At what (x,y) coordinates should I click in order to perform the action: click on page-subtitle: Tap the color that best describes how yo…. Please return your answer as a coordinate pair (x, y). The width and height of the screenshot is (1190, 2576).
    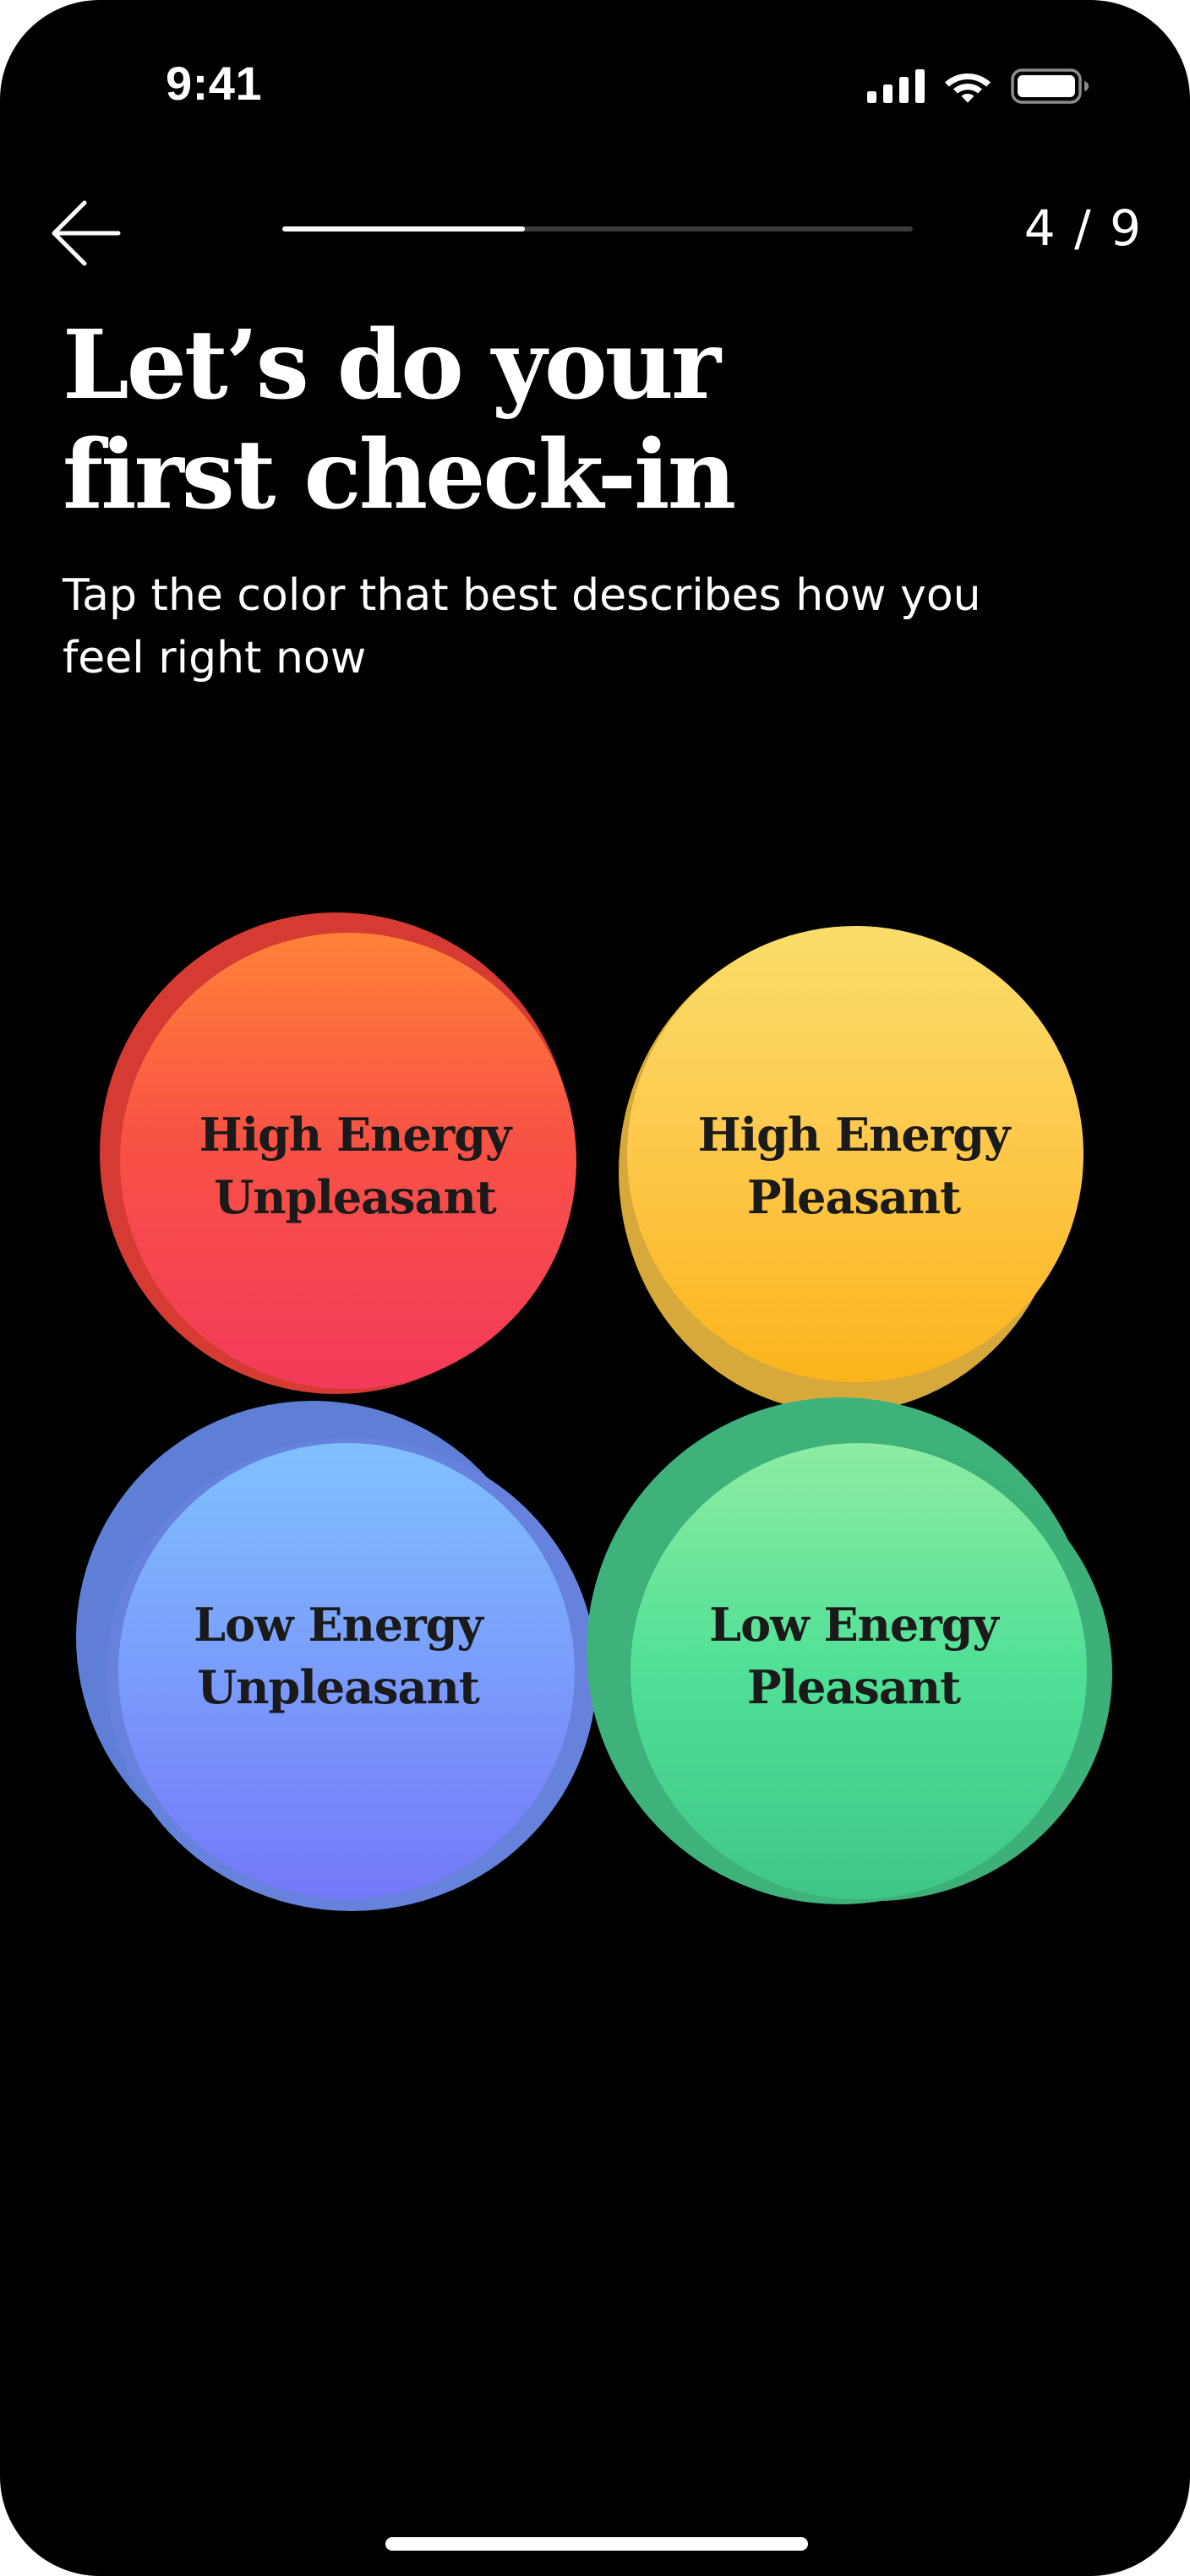
    Looking at the image, I should click on (522, 626).